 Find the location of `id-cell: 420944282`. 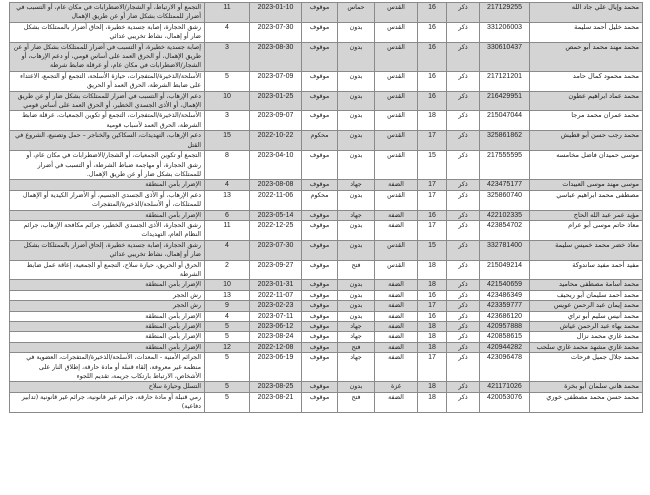

id-cell: 420944282 is located at coordinates (504, 347).